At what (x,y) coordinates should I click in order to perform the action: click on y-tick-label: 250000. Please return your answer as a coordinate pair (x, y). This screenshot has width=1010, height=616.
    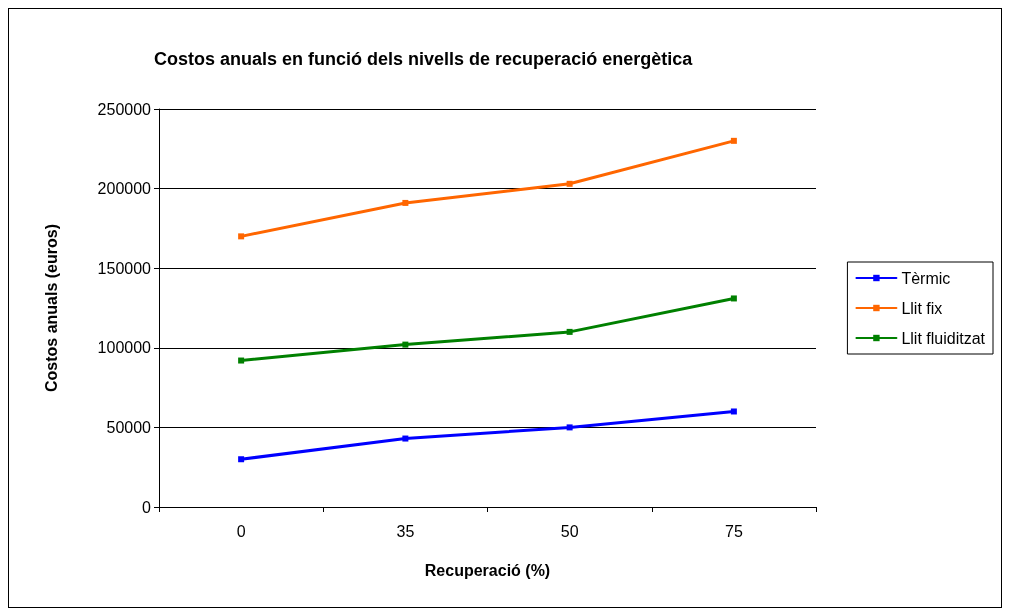
    Looking at the image, I should click on (124, 109).